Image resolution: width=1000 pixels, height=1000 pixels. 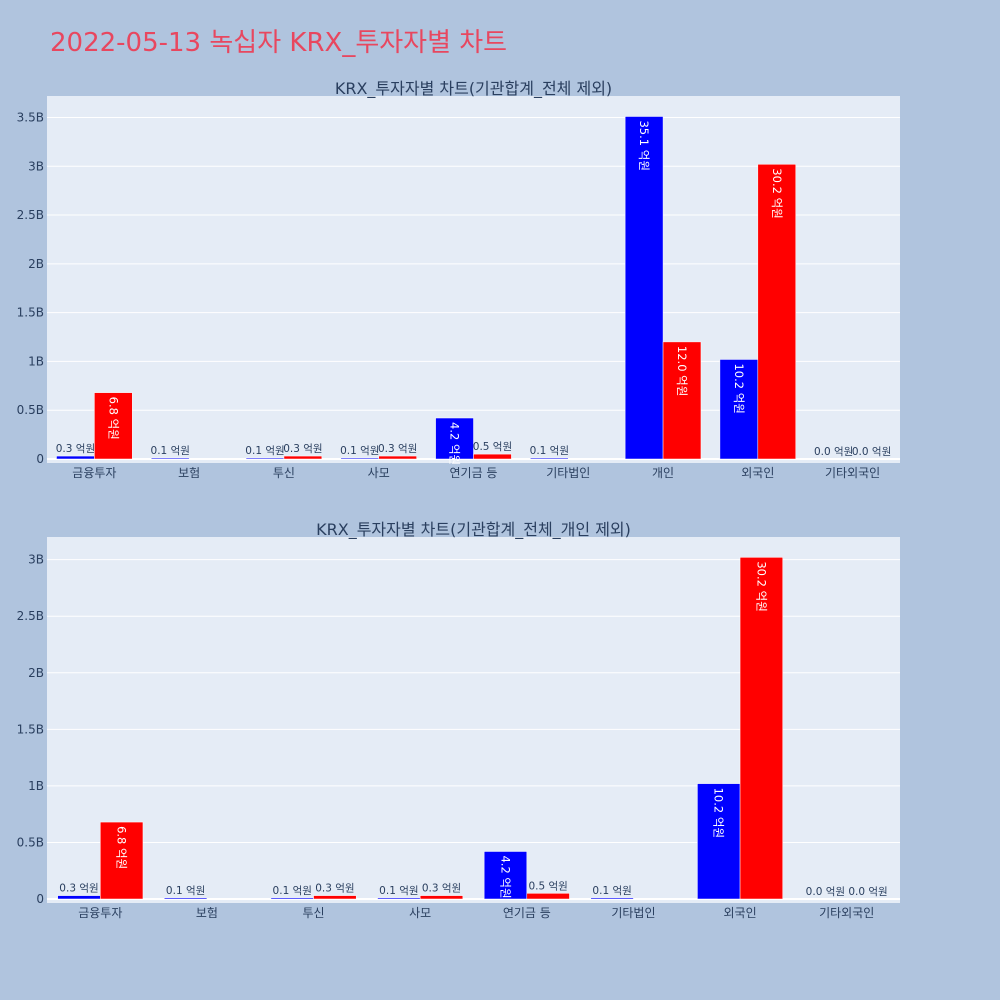 I want to click on chart-title: KRX_투자자별 차트(기관합계_전체 제외), so click(x=473, y=89).